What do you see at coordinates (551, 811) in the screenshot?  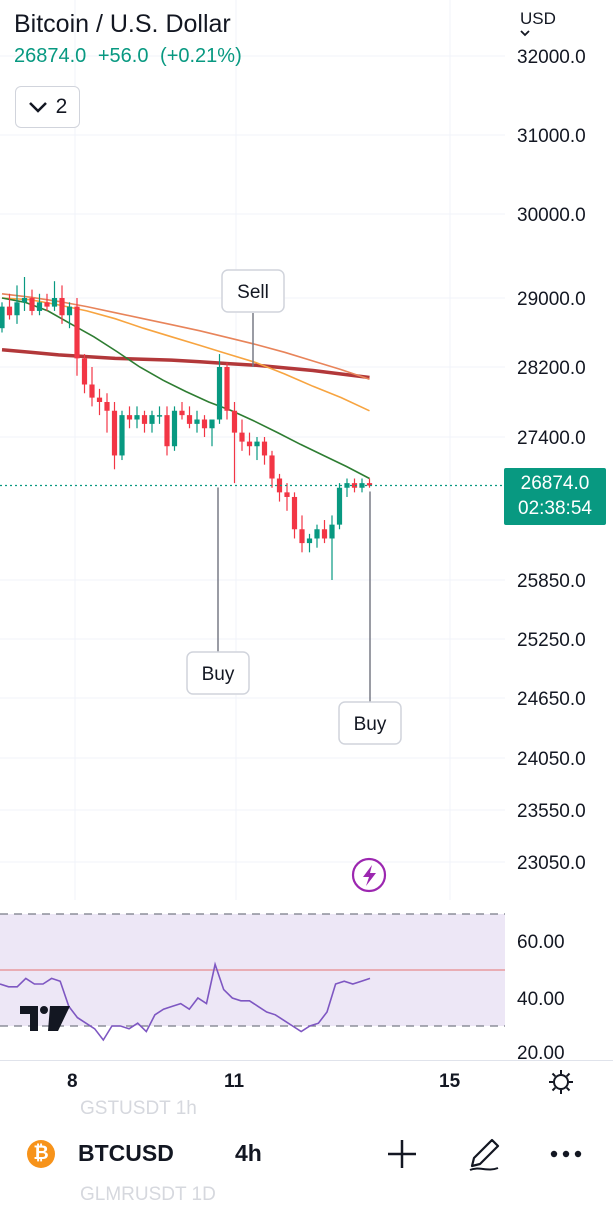 I see `price-tick-label: 23550.0` at bounding box center [551, 811].